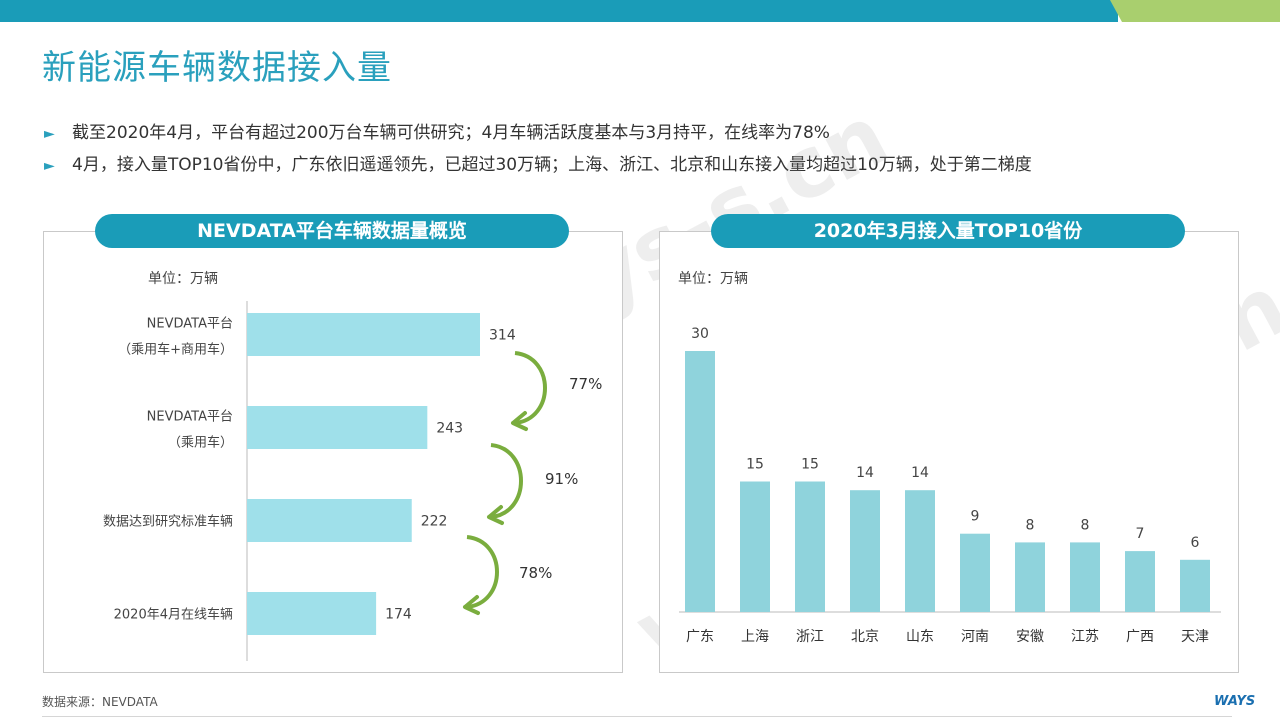 The height and width of the screenshot is (720, 1280). I want to click on bar-value-label-2: 15, so click(810, 465).